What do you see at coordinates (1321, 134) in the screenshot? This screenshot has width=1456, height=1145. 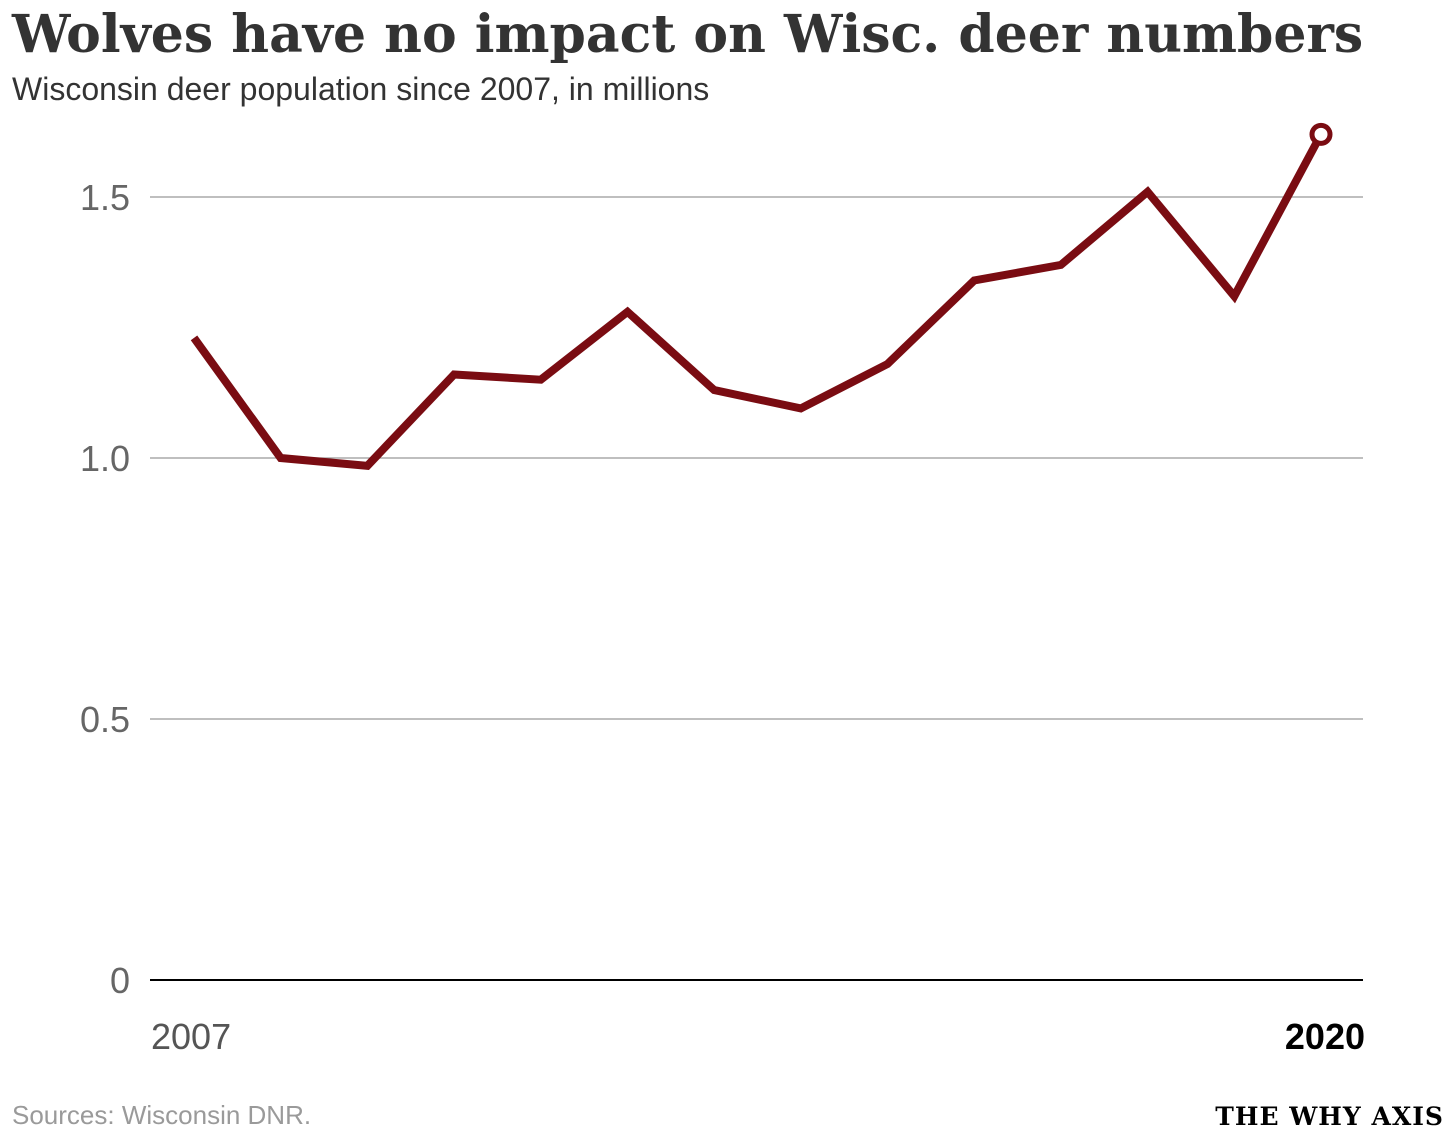 I see `end-point-marker` at bounding box center [1321, 134].